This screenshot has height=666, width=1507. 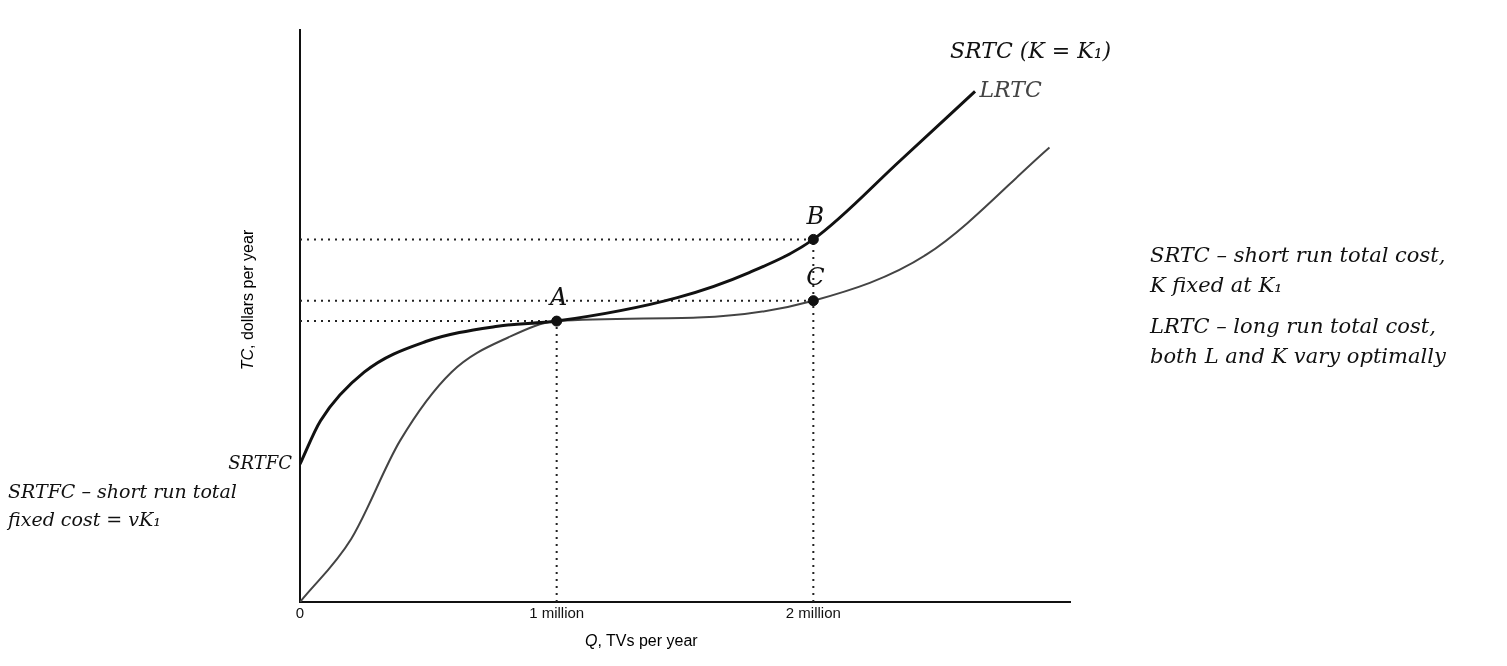 I want to click on x-tick-label: 2 million, so click(x=813, y=613).